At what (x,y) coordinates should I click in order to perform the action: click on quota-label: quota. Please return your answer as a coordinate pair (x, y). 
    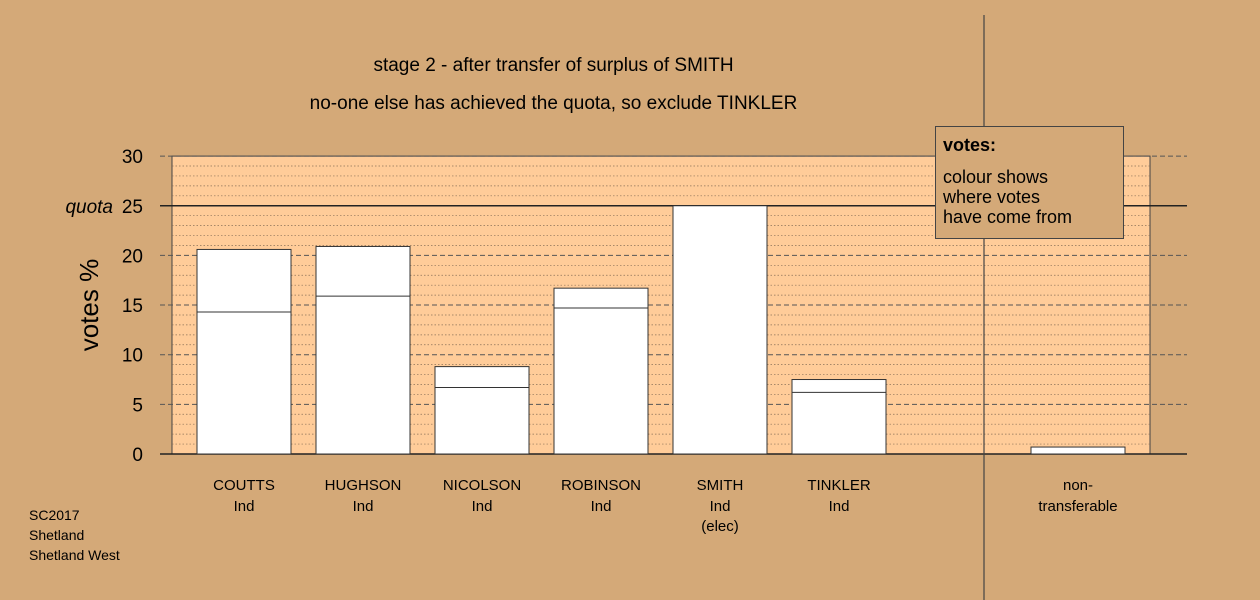
    Looking at the image, I should click on (89, 207).